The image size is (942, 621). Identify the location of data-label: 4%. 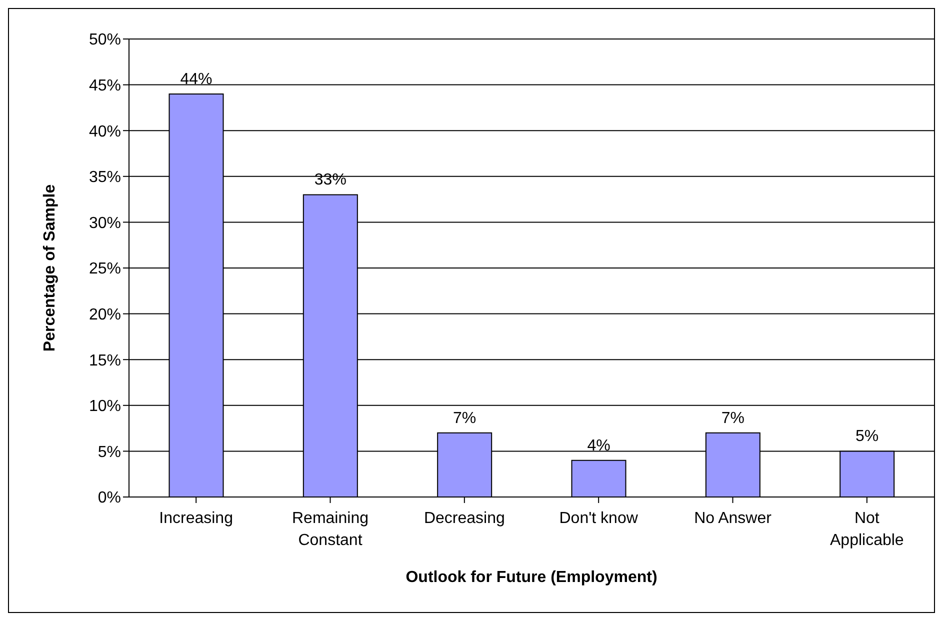
(598, 445).